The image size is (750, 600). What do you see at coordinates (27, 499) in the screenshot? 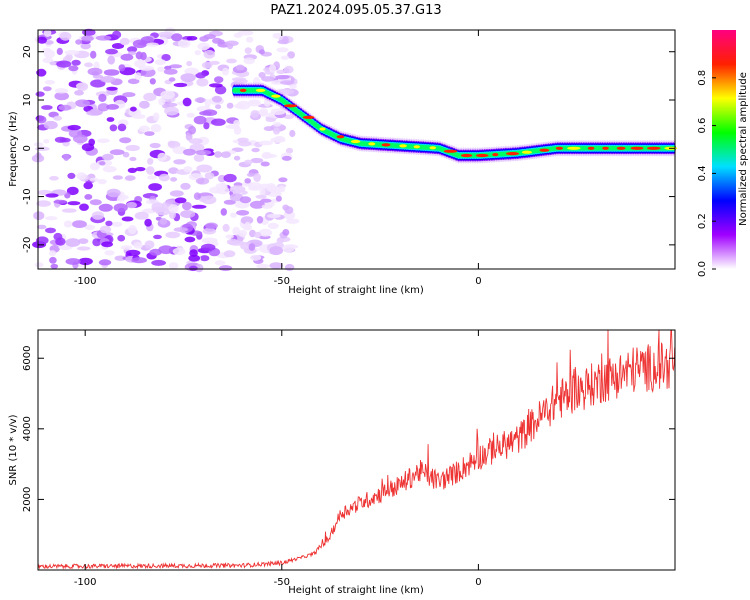
I see `y-tick-label: 2000` at bounding box center [27, 499].